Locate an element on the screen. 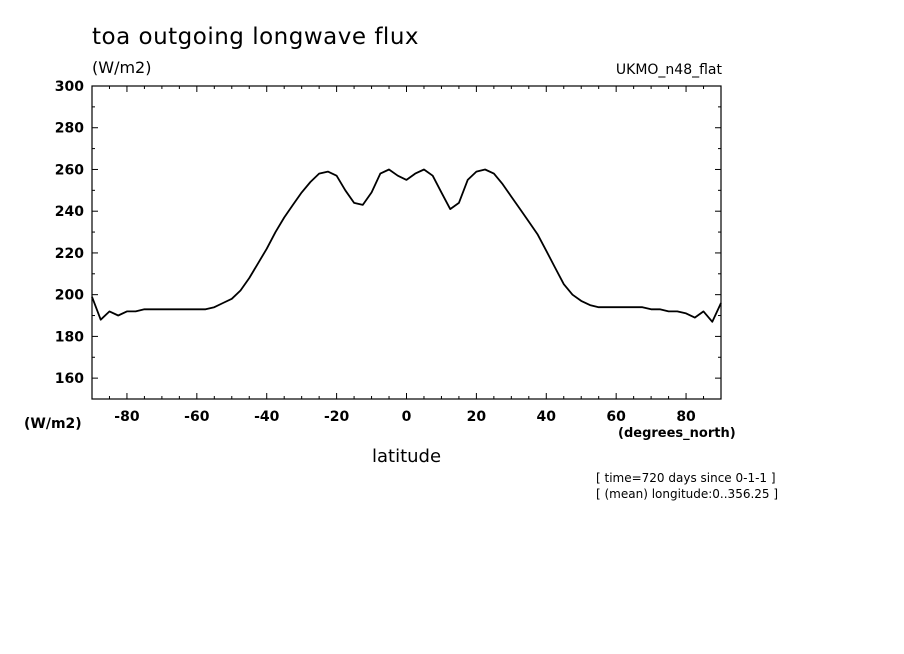 This screenshot has height=654, width=904. y-tick-label: 280 is located at coordinates (69, 129).